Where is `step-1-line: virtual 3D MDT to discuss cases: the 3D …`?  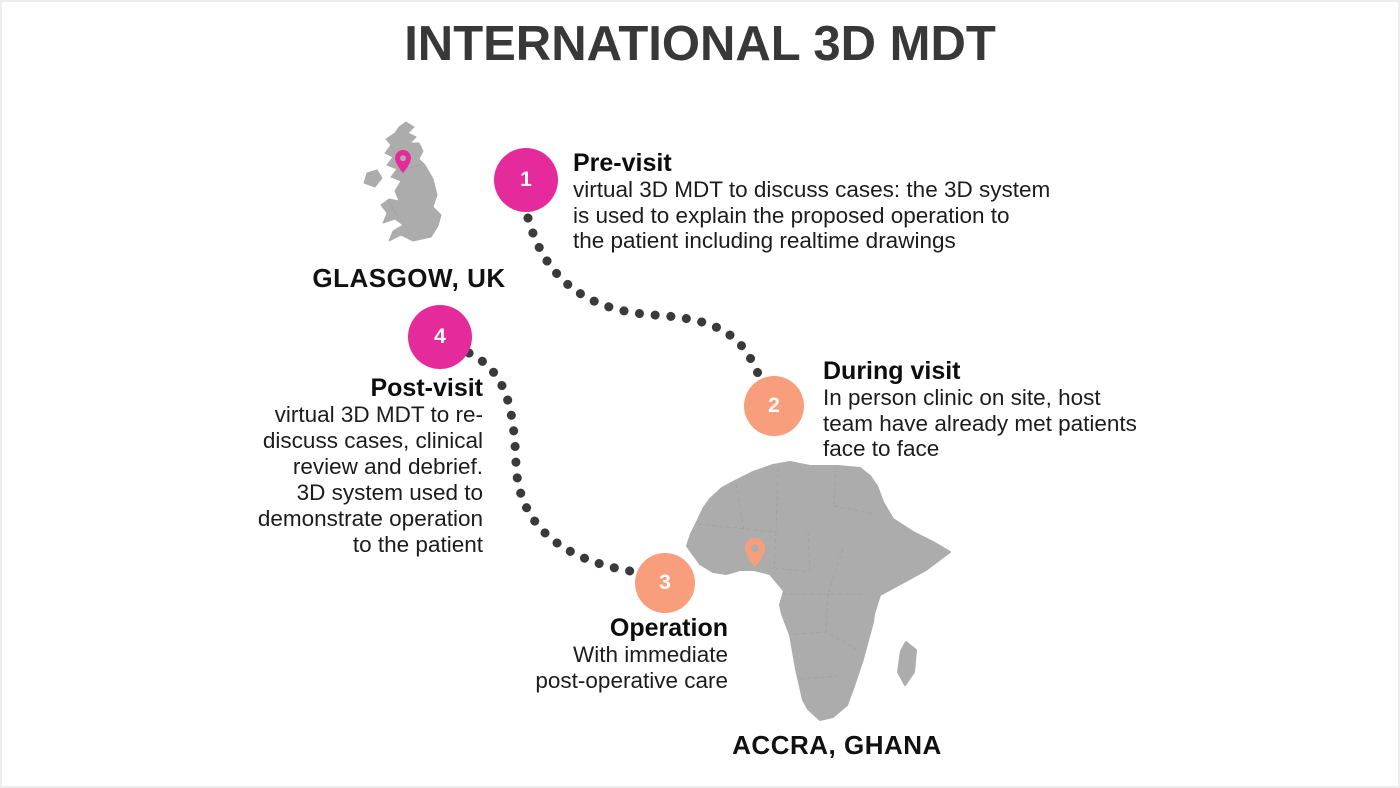 step-1-line: virtual 3D MDT to discuss cases: the 3D … is located at coordinates (812, 189).